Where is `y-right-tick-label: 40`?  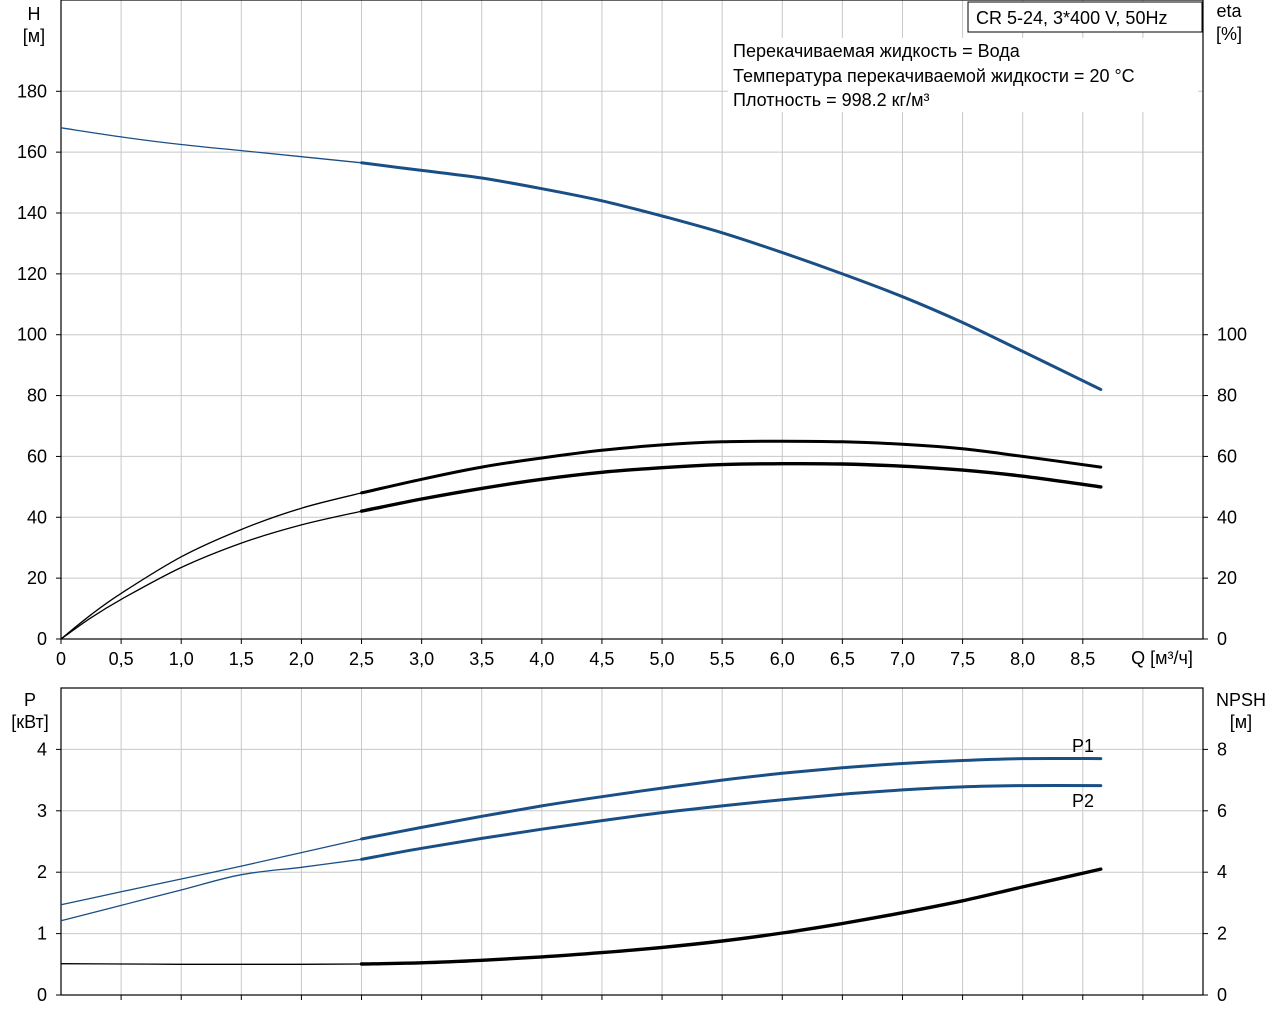
y-right-tick-label: 40 is located at coordinates (1227, 517).